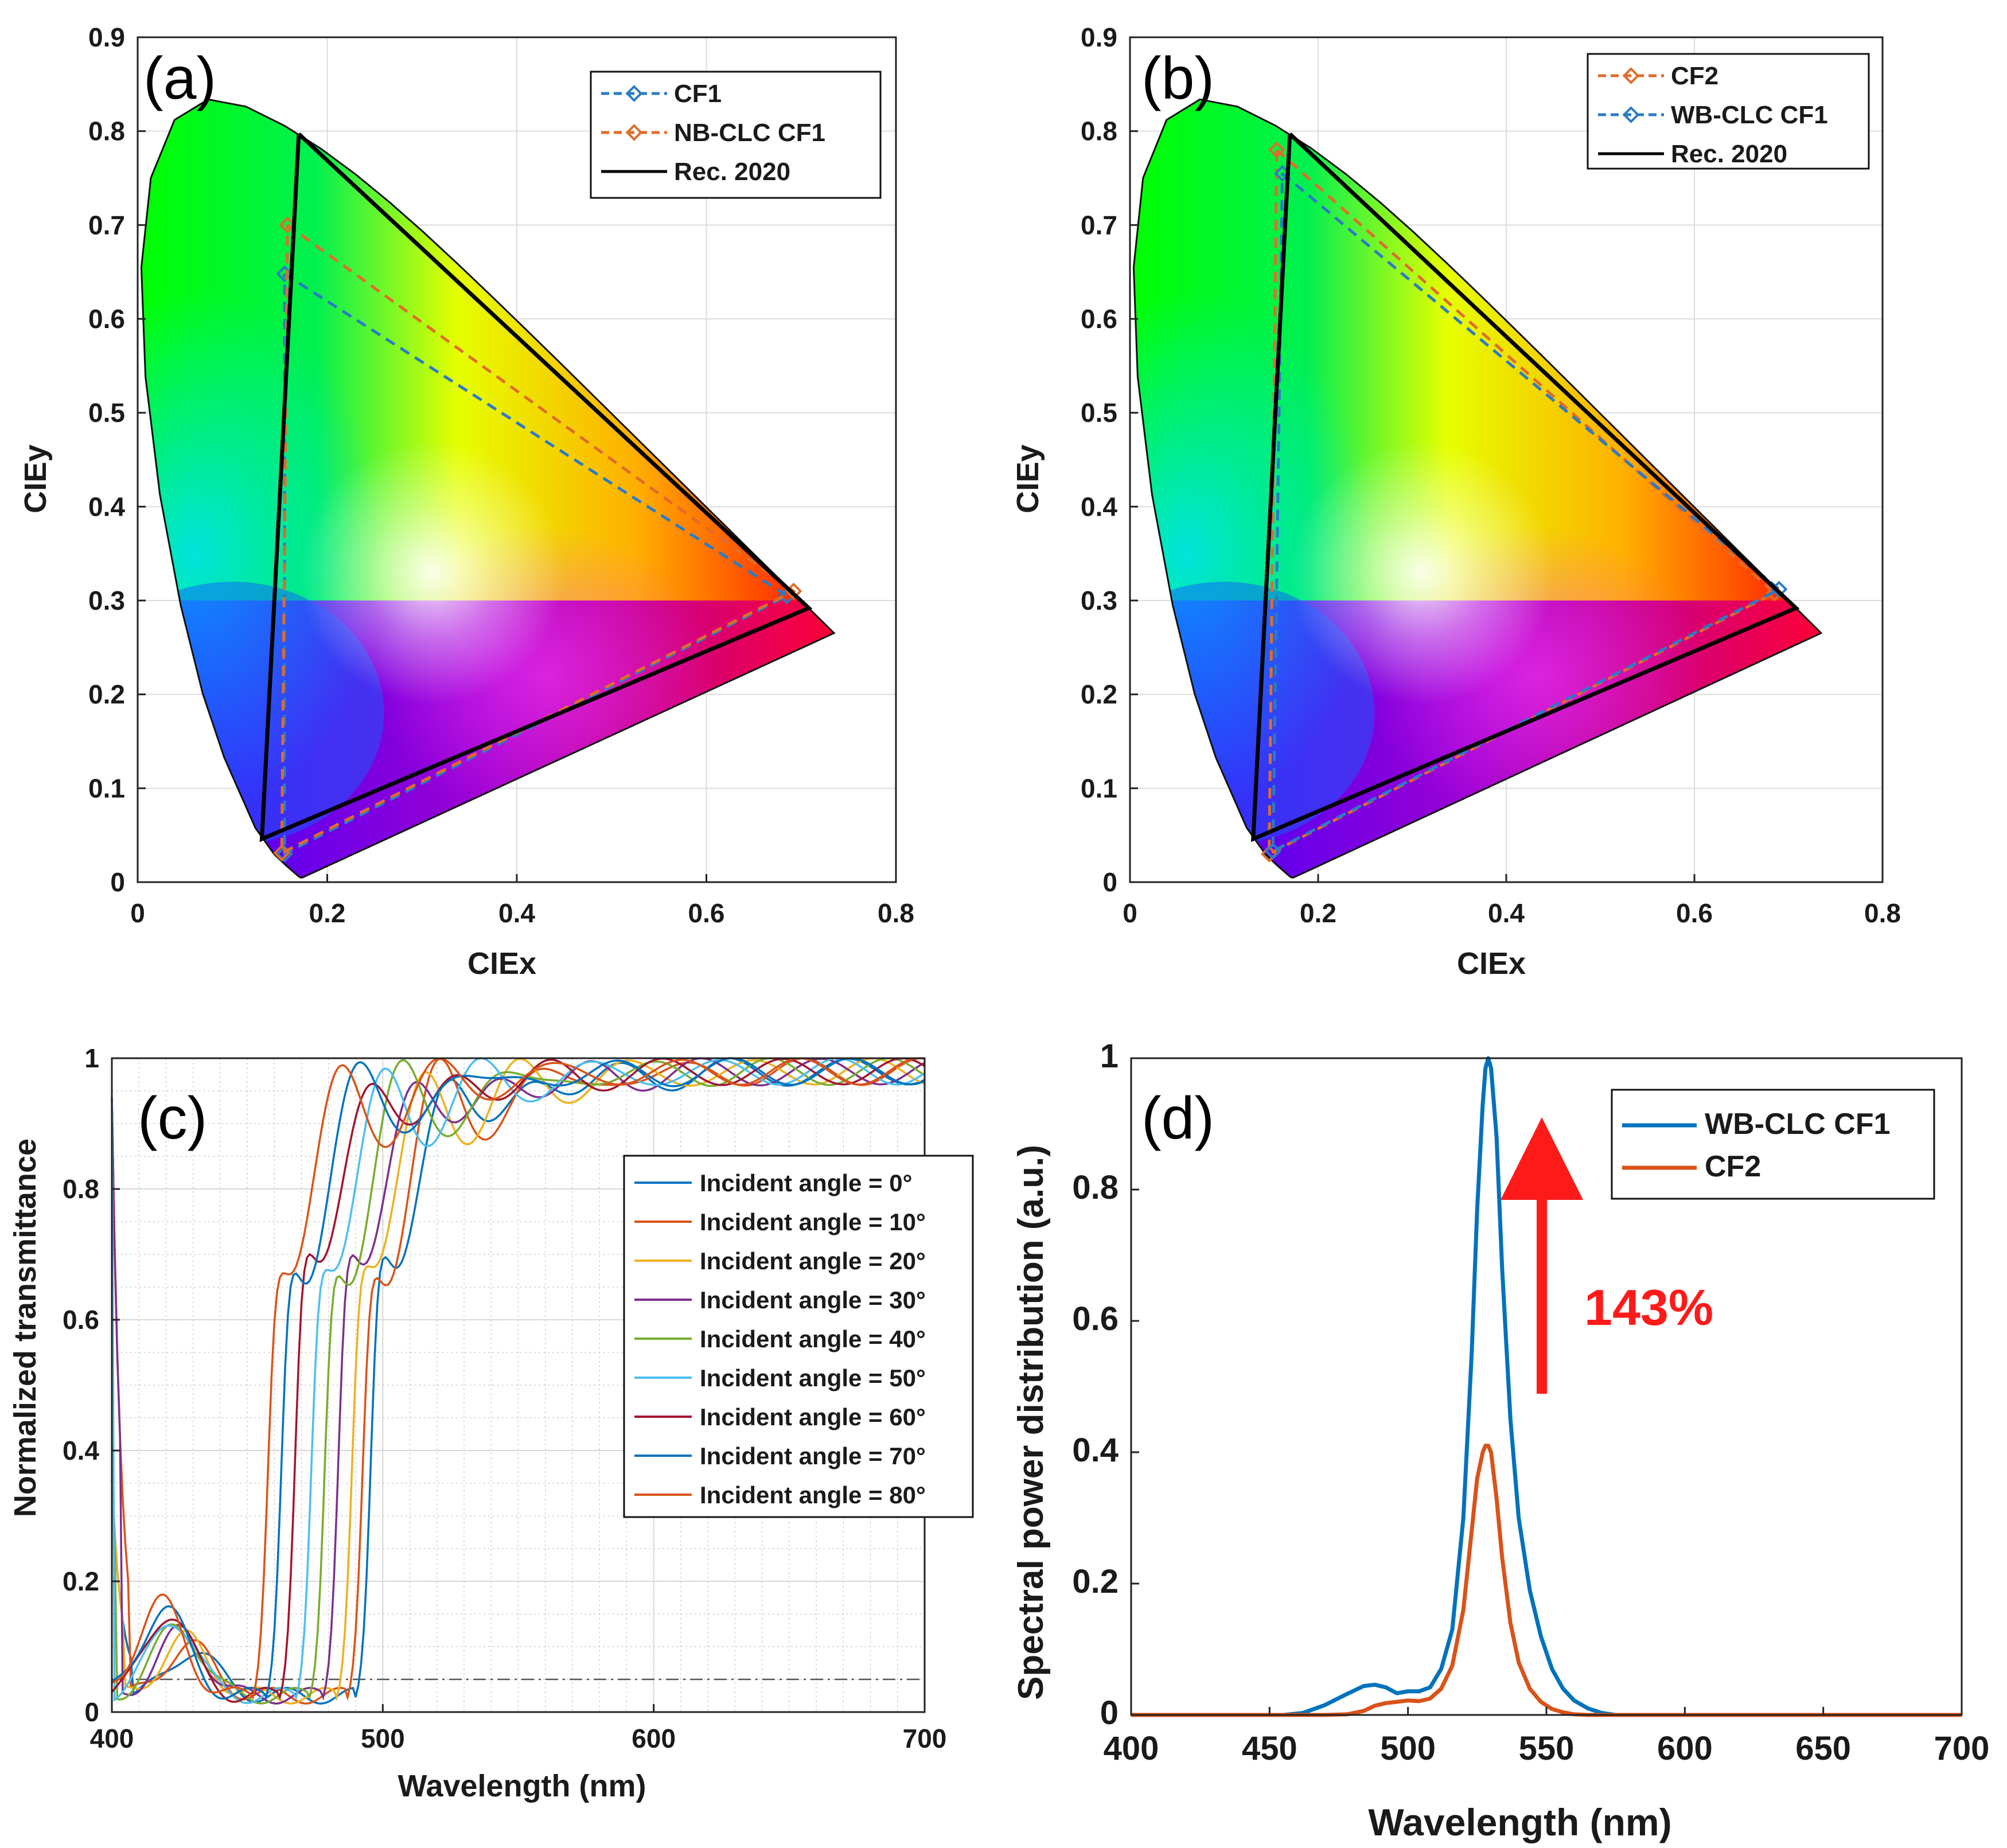 Image resolution: width=2007 pixels, height=1848 pixels. Describe the element at coordinates (1099, 600) in the screenshot. I see `y-tick-label: 0.3` at that location.